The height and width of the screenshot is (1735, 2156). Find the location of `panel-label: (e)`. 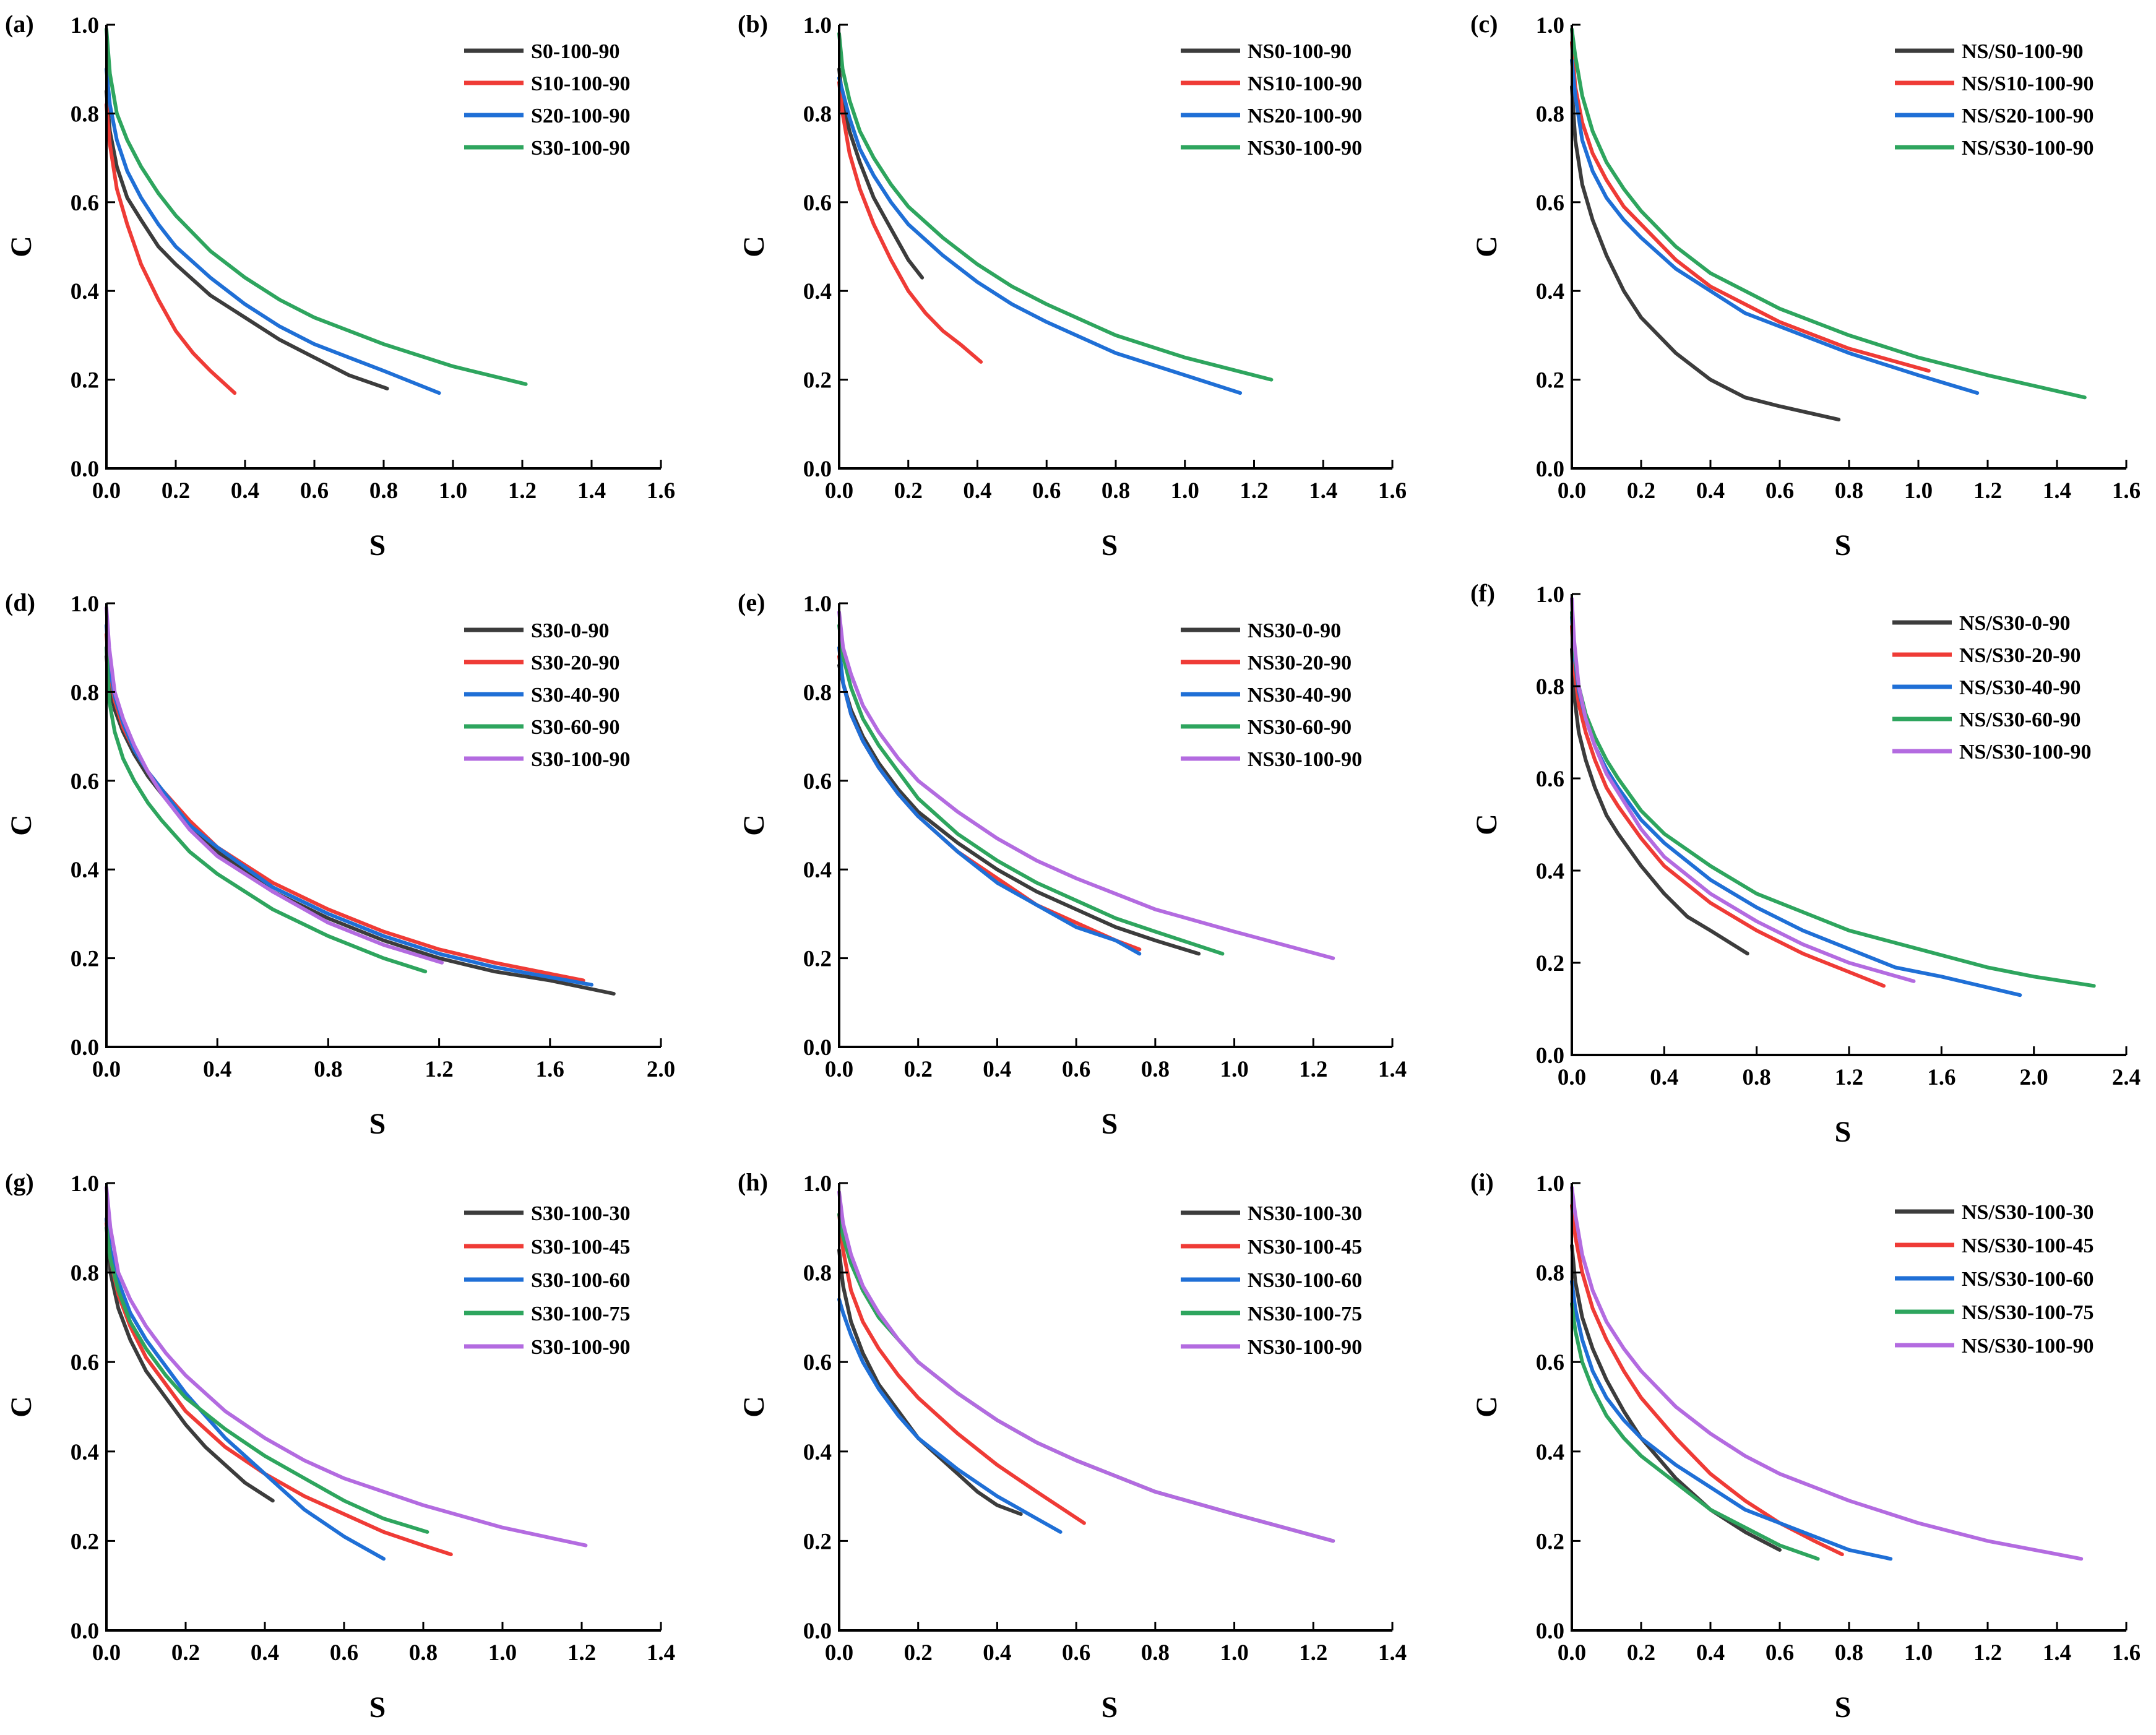

panel-label: (e) is located at coordinates (751, 602).